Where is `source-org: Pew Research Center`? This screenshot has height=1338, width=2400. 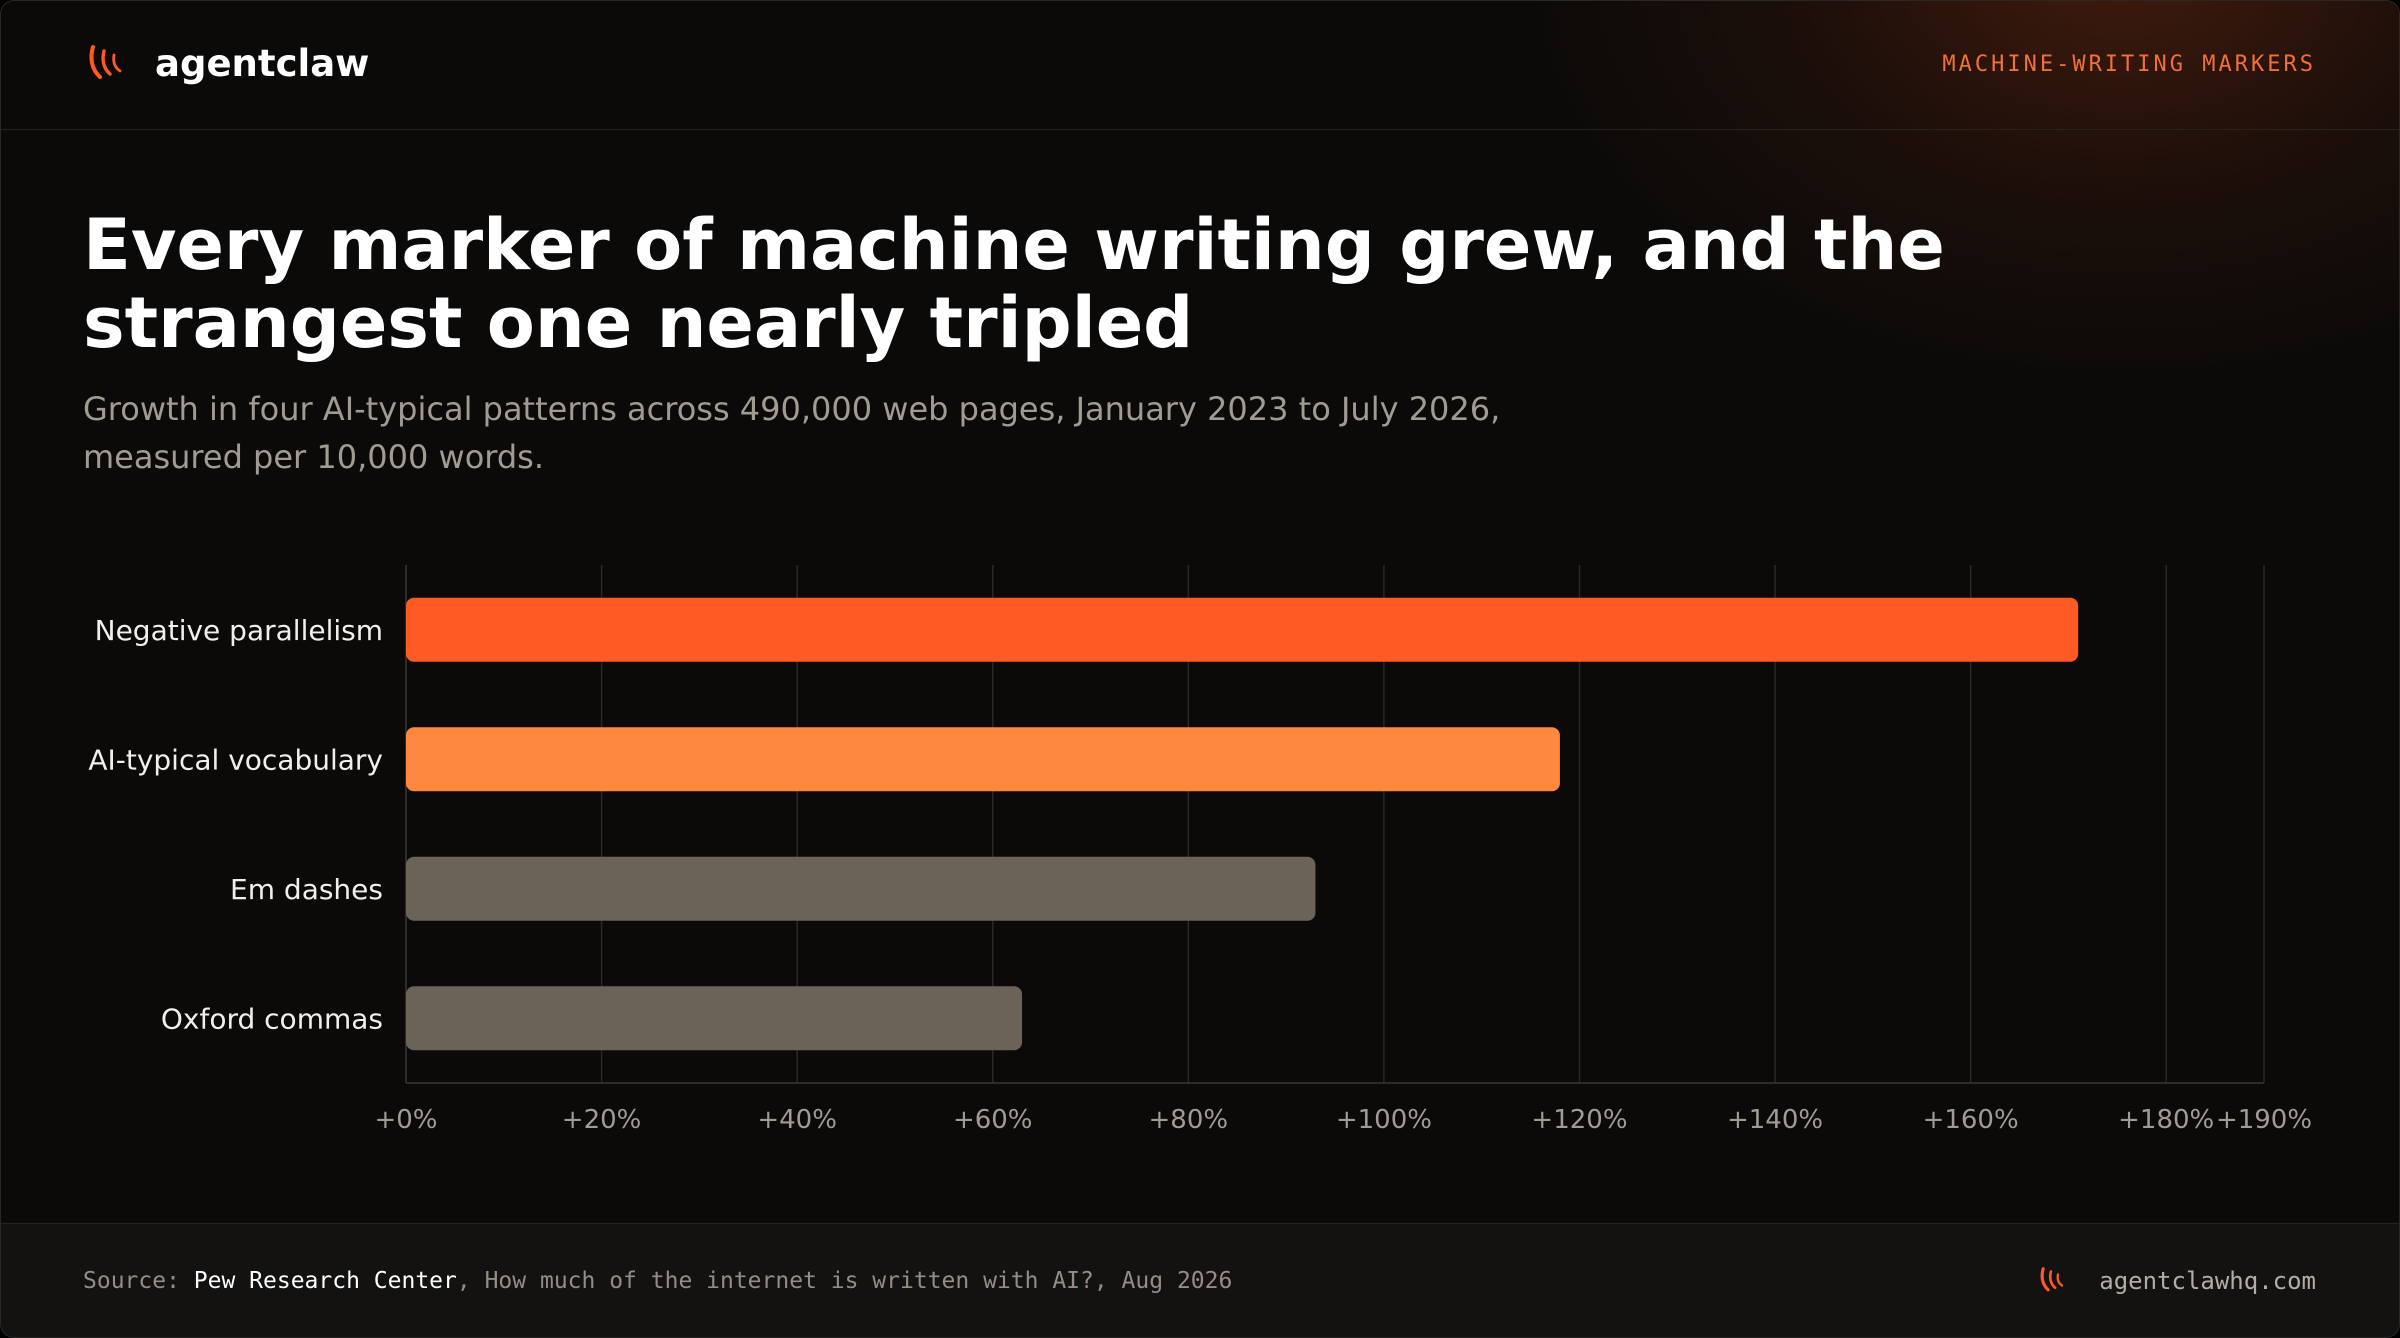 source-org: Pew Research Center is located at coordinates (325, 1281).